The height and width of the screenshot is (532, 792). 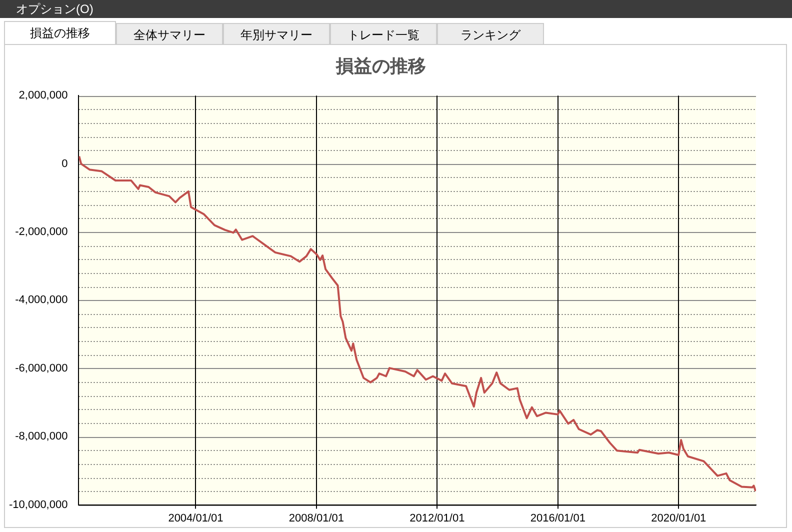 I want to click on y-tick-label: -8,000,000, so click(x=41, y=436).